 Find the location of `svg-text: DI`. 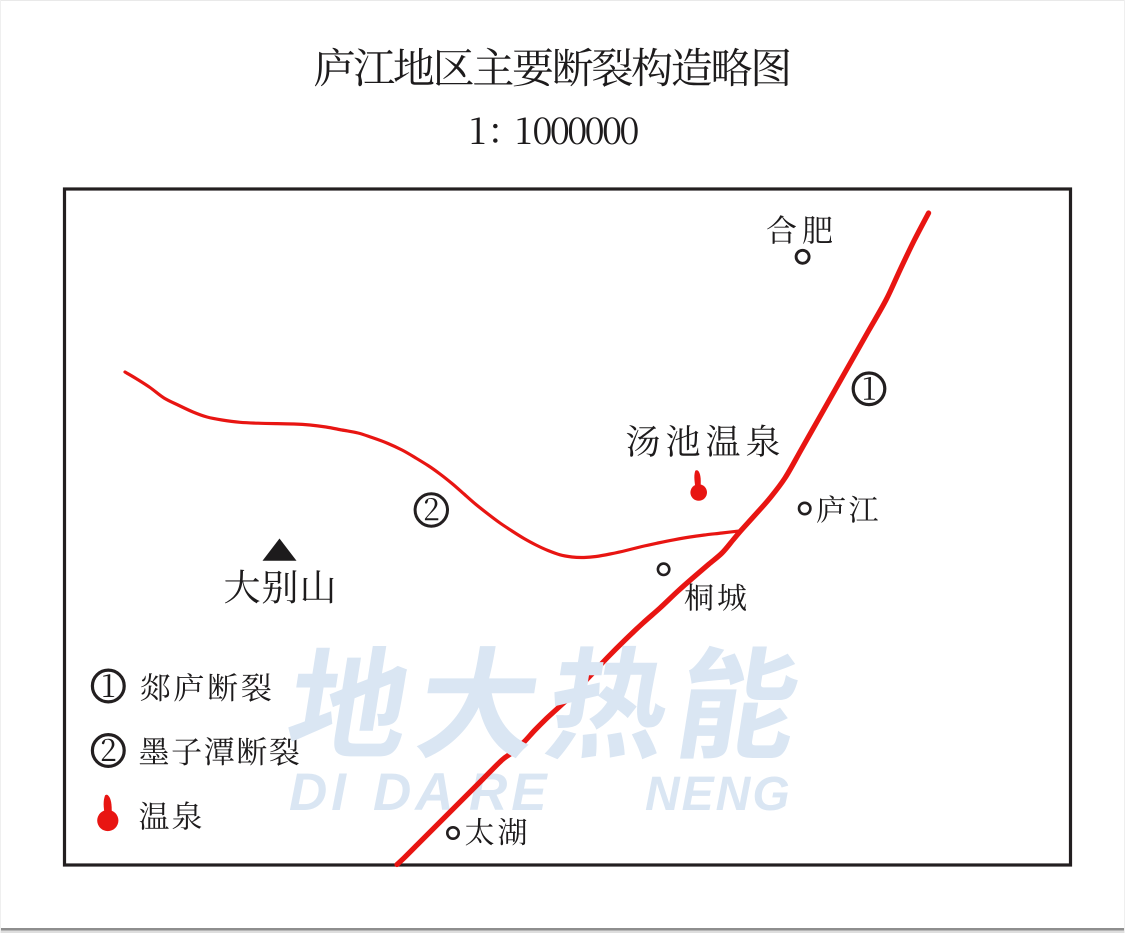

svg-text: DI is located at coordinates (319, 792).